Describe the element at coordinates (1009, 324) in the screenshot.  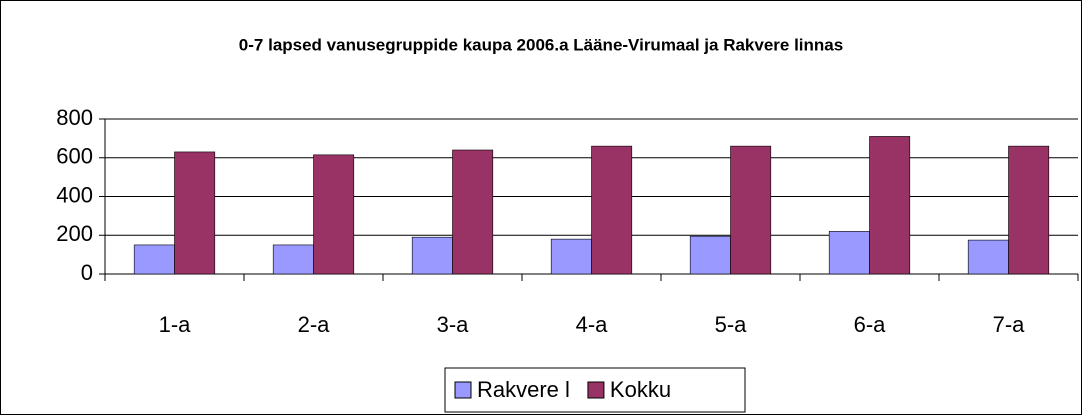
I see `x-tick-label: 7-a` at that location.